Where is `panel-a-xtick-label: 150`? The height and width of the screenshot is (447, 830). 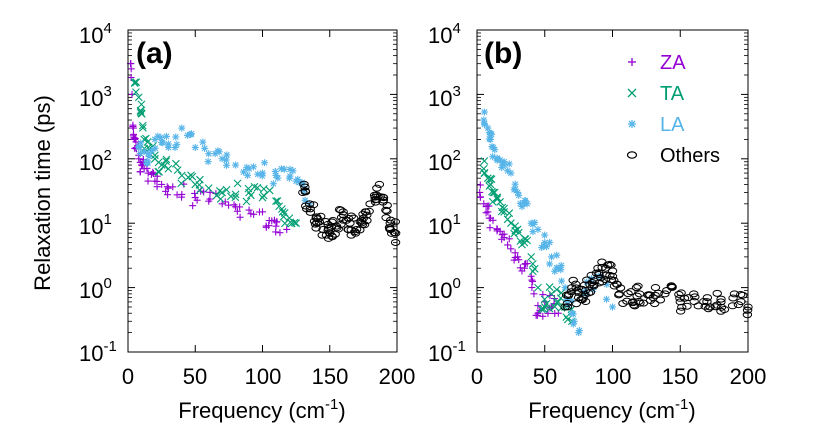 panel-a-xtick-label: 150 is located at coordinates (330, 376).